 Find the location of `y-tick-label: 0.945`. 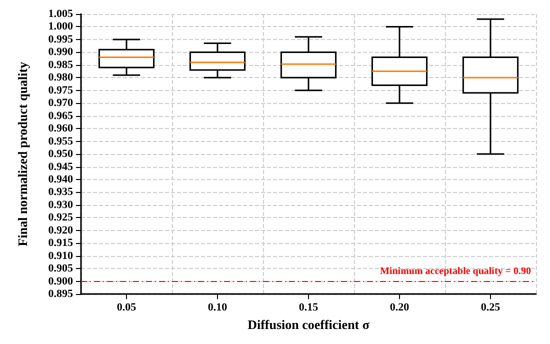

y-tick-label: 0.945 is located at coordinates (61, 166).